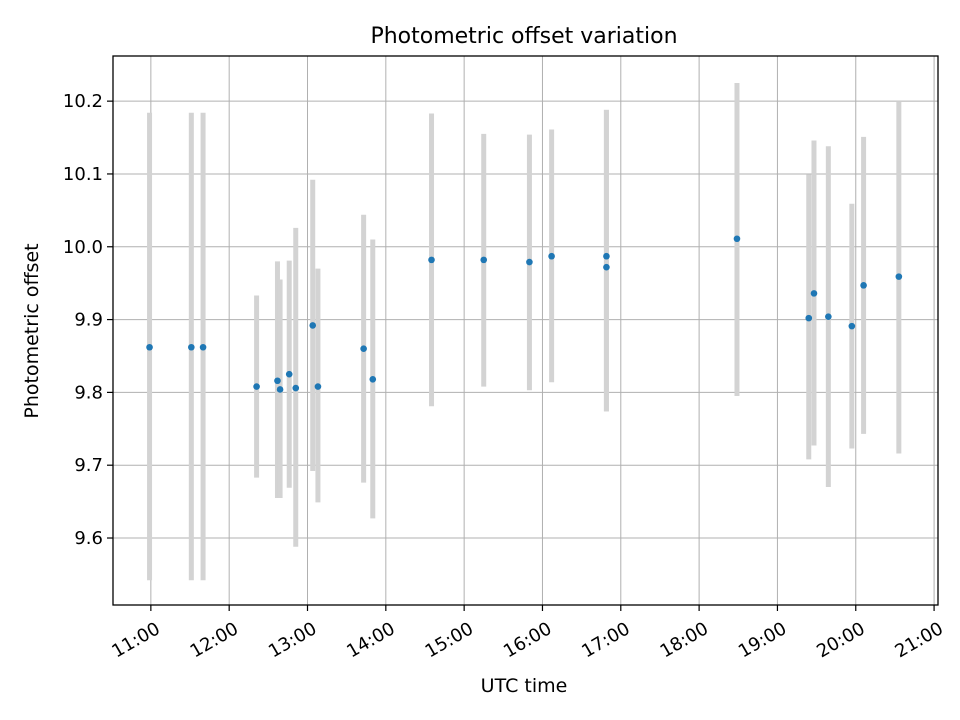 The image size is (960, 720). What do you see at coordinates (83, 174) in the screenshot?
I see `y-tick-label: 10.1` at bounding box center [83, 174].